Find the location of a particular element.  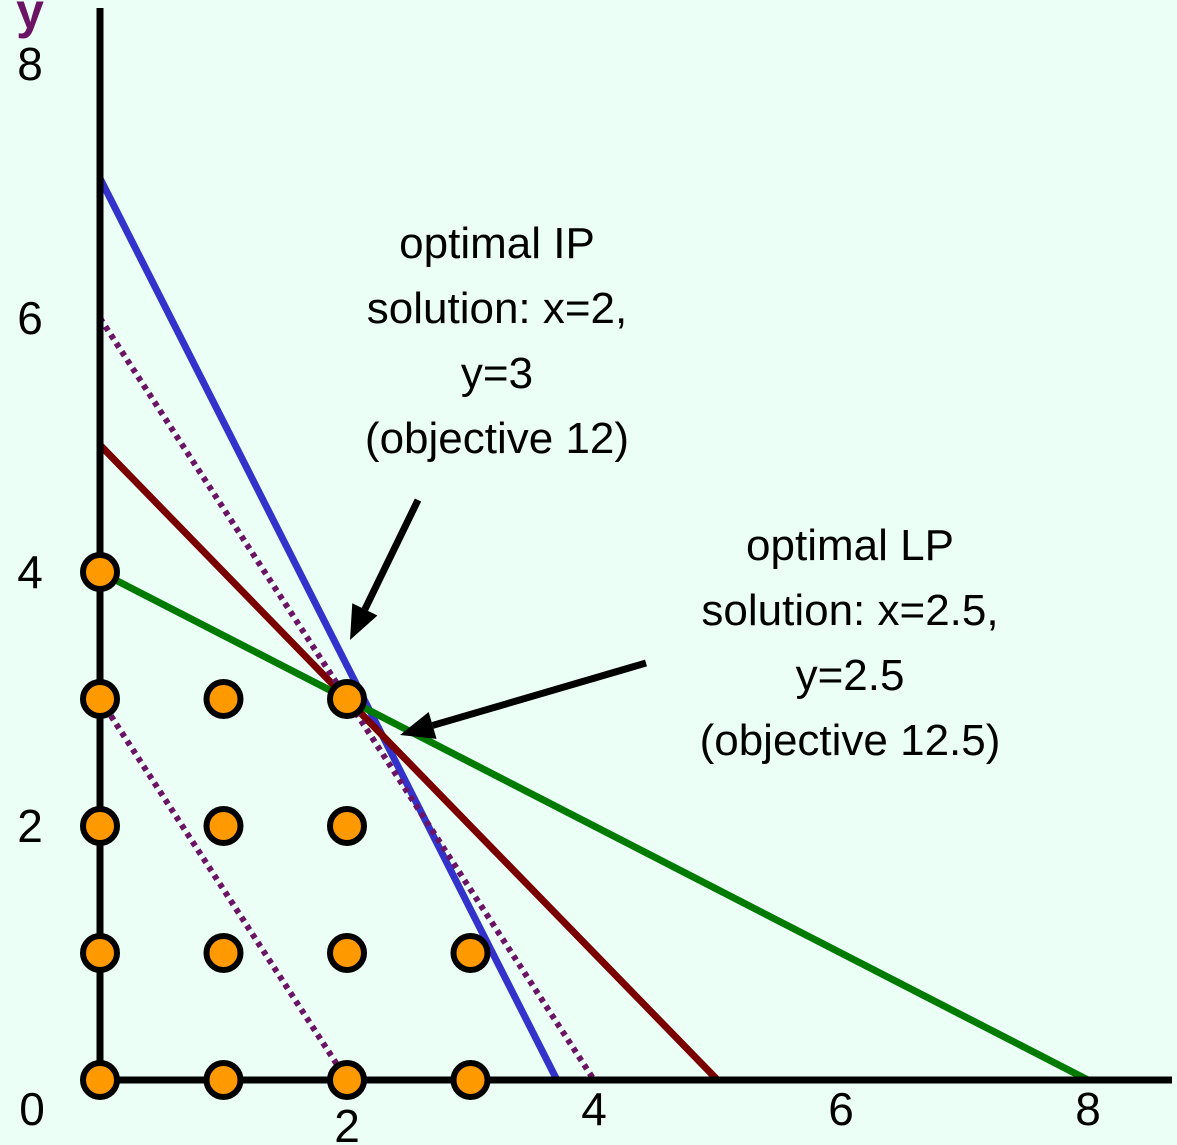

y-tick-label-6: 6 is located at coordinates (30, 318).